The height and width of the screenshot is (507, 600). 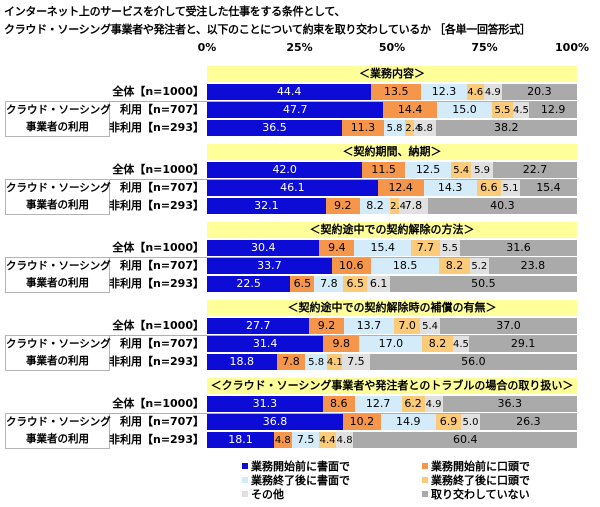 What do you see at coordinates (510, 188) in the screenshot?
I see `bar-segment: 5.1` at bounding box center [510, 188].